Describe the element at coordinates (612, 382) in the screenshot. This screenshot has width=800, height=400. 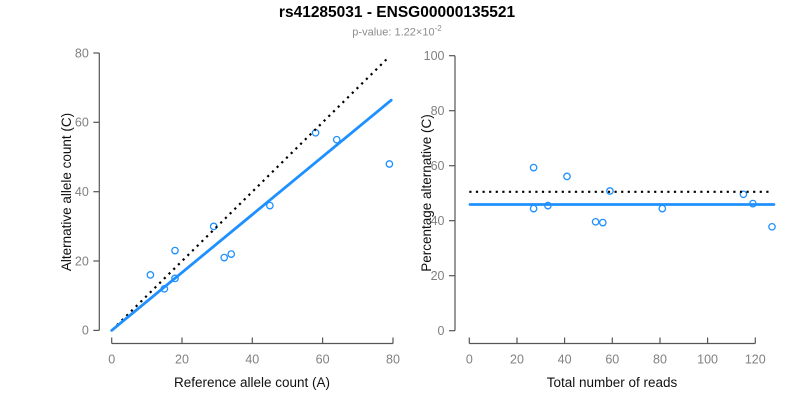
I see `right-x-axis-title: Total number of reads` at that location.